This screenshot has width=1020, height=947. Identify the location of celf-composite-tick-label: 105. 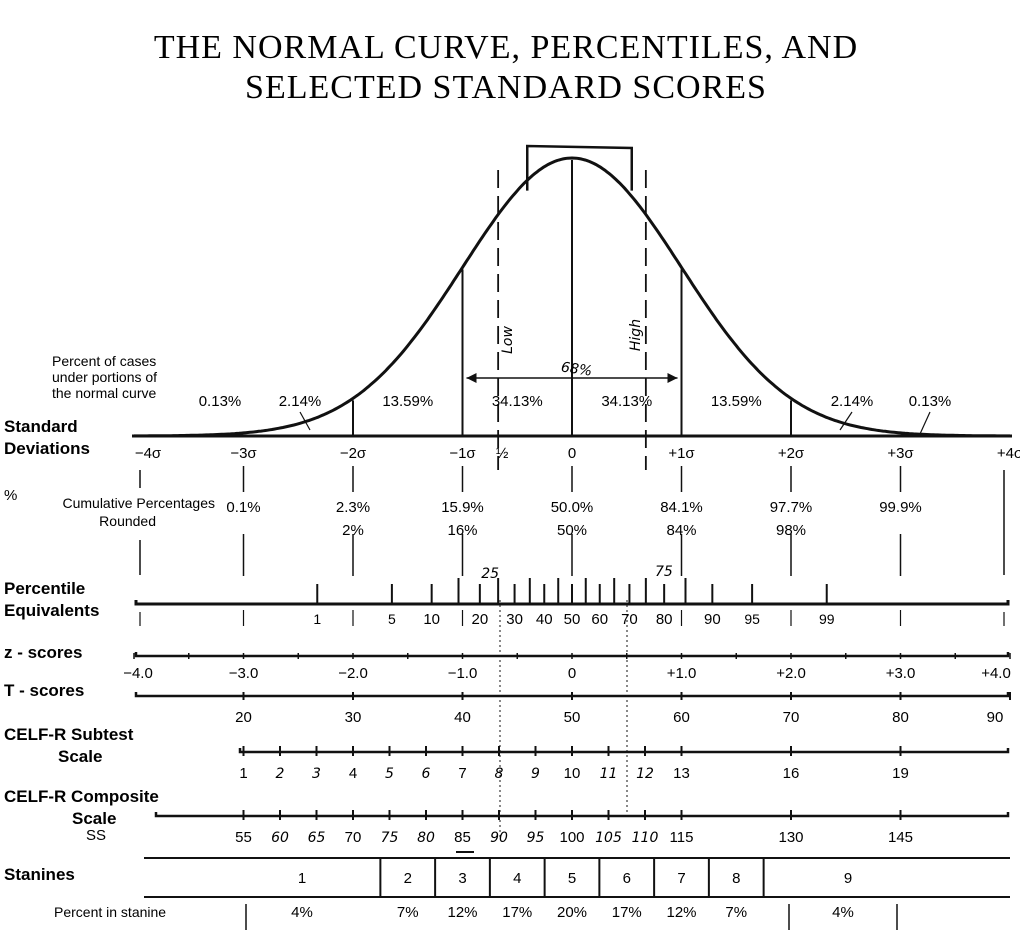
(608, 838).